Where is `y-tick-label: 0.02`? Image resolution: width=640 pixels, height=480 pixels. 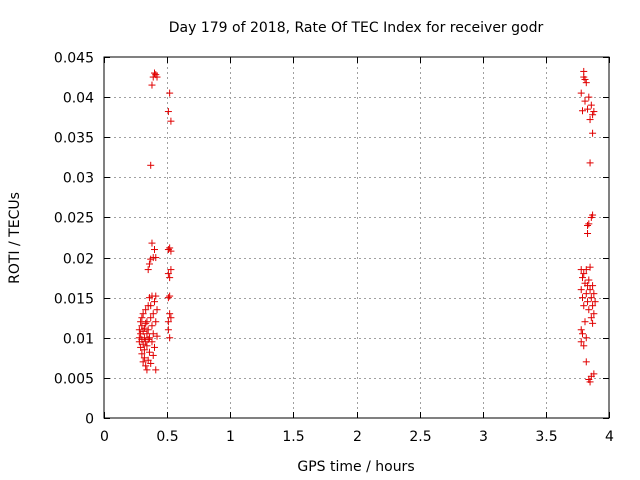 y-tick-label: 0.02 is located at coordinates (78, 260).